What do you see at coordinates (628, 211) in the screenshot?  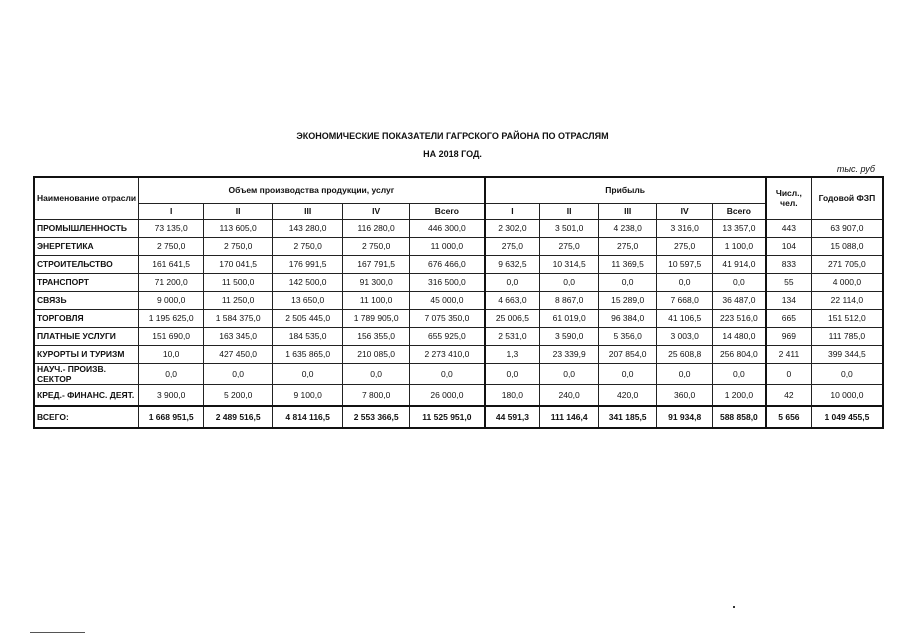 I see `header-quarter: III` at bounding box center [628, 211].